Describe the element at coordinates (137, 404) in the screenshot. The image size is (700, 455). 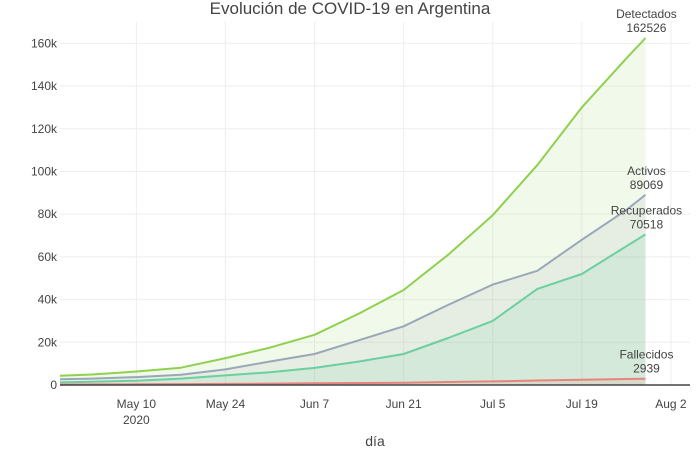
I see `x-tick-label: May 10` at that location.